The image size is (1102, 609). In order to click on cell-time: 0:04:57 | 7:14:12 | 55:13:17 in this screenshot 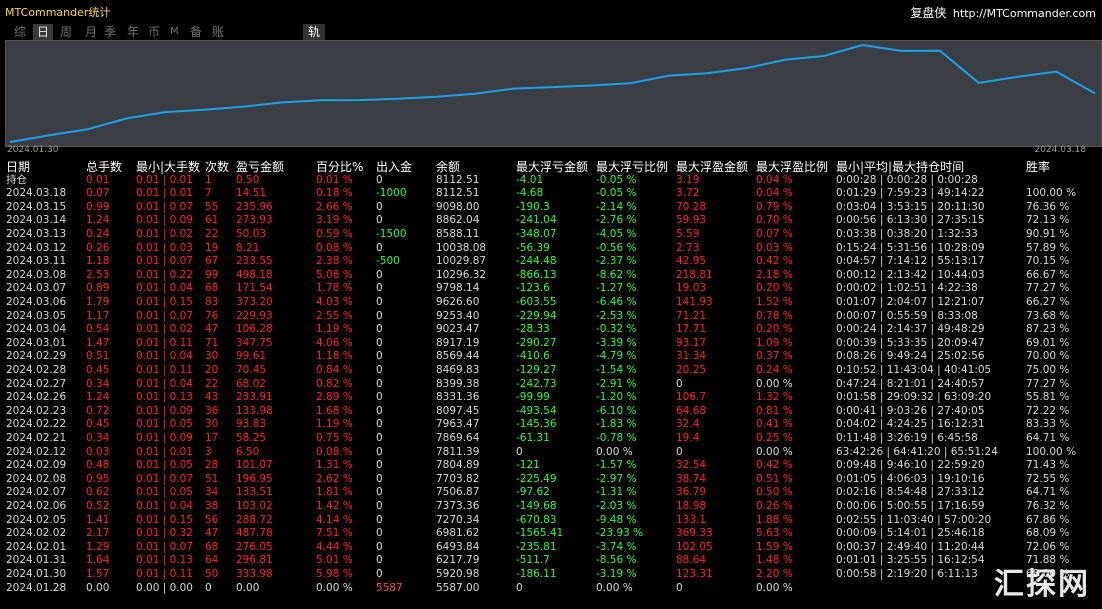, I will do `click(910, 261)`.